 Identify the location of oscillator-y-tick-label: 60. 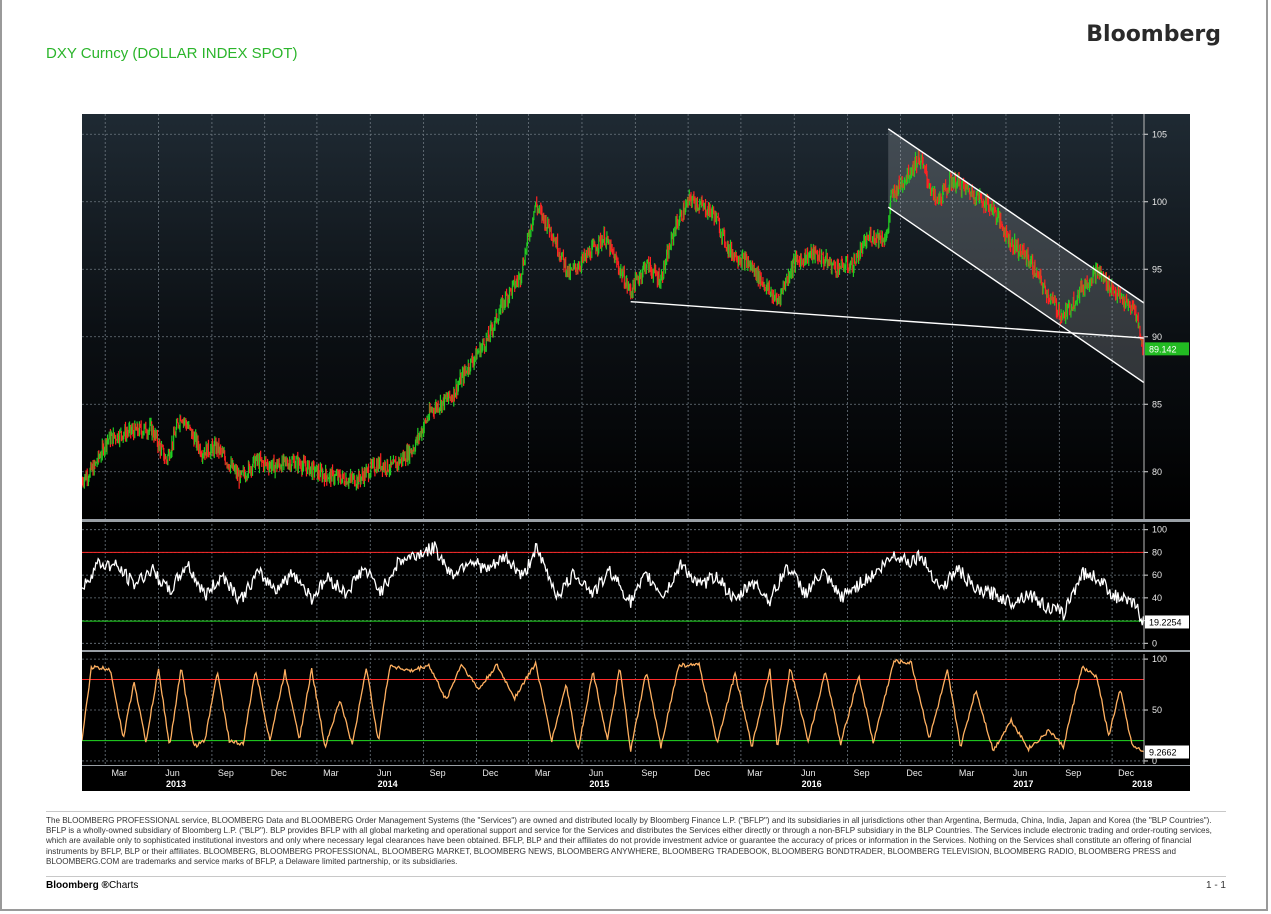
(1157, 575).